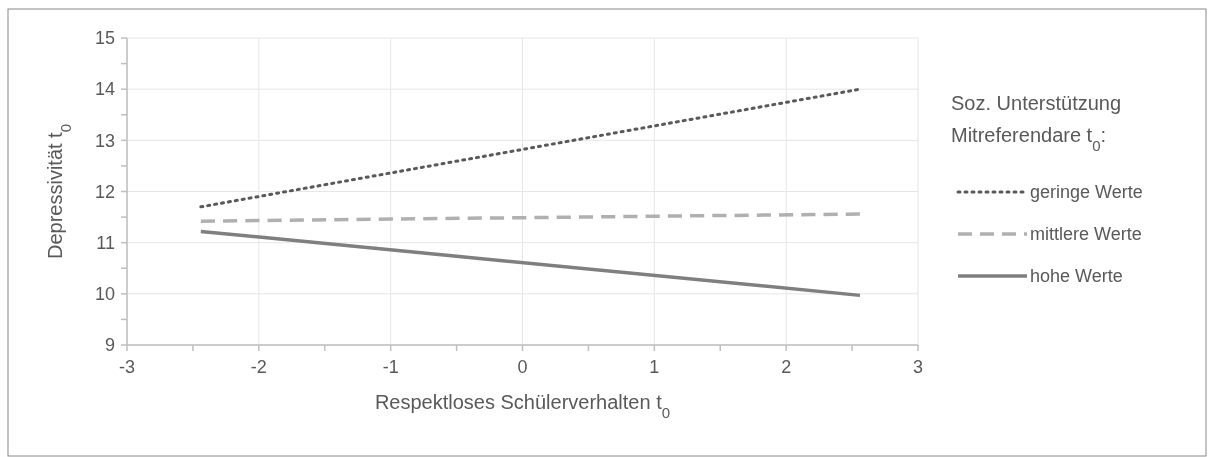 This screenshot has width=1214, height=457. I want to click on legend-title: Soz. Unterstützung Mitreferendare t$_{0}$:, so click(1036, 123).